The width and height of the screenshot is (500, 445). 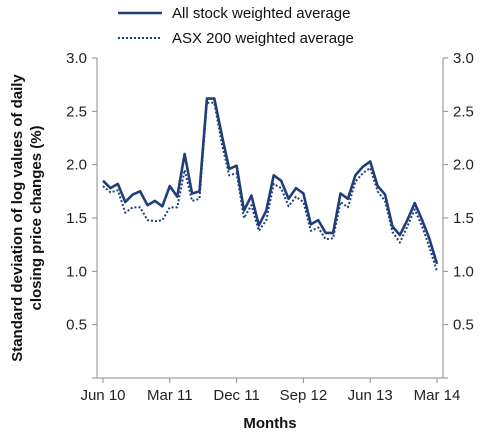 I want to click on y-tick-label-right: 1.5, so click(x=463, y=218).